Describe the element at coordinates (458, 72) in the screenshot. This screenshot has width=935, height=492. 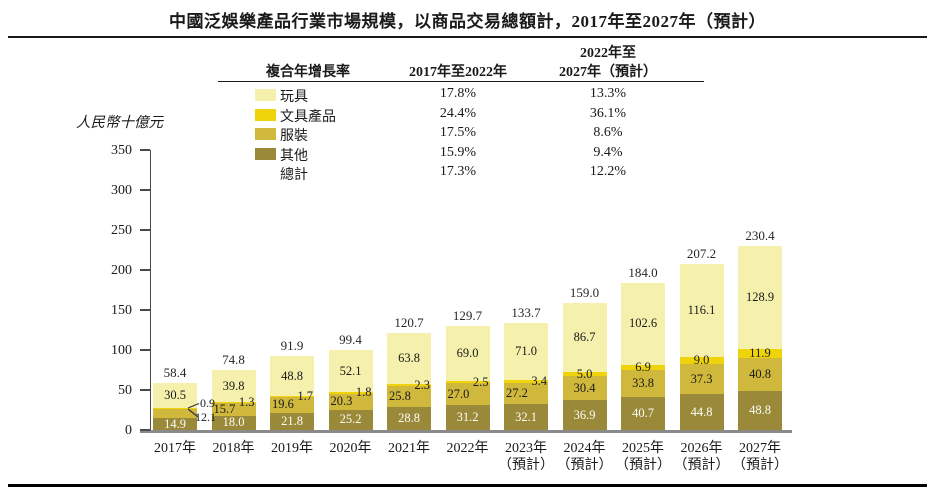
I see `cagr-header-col2: 2017年至2022年` at that location.